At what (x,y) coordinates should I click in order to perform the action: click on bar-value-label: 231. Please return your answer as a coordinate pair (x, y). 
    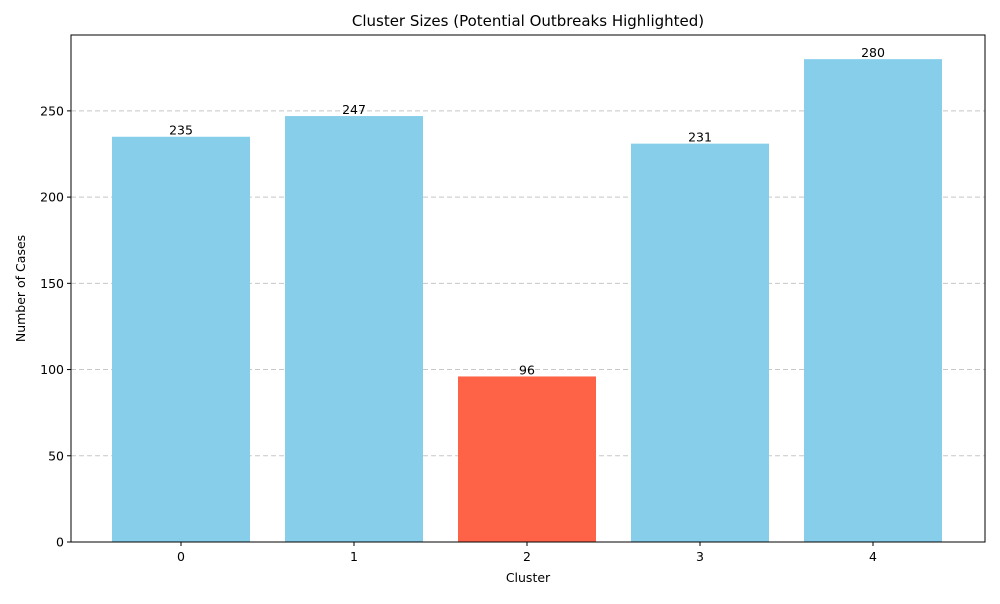
    Looking at the image, I should click on (700, 137).